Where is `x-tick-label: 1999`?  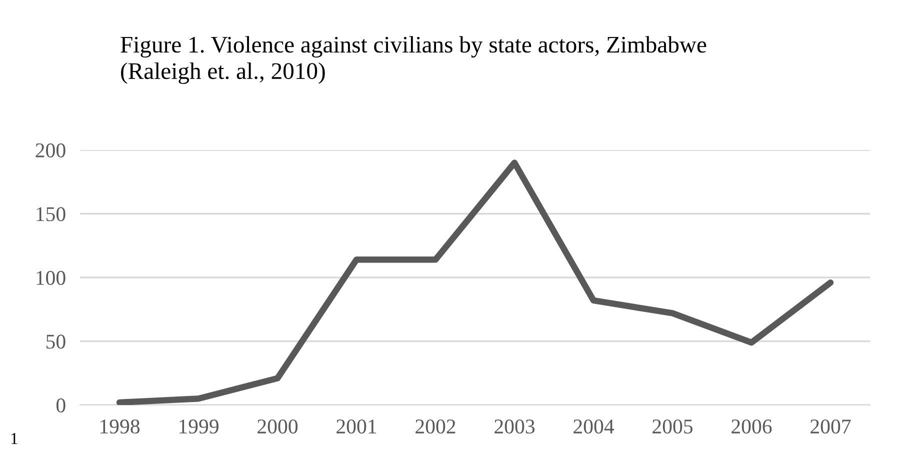 x-tick-label: 1999 is located at coordinates (199, 427).